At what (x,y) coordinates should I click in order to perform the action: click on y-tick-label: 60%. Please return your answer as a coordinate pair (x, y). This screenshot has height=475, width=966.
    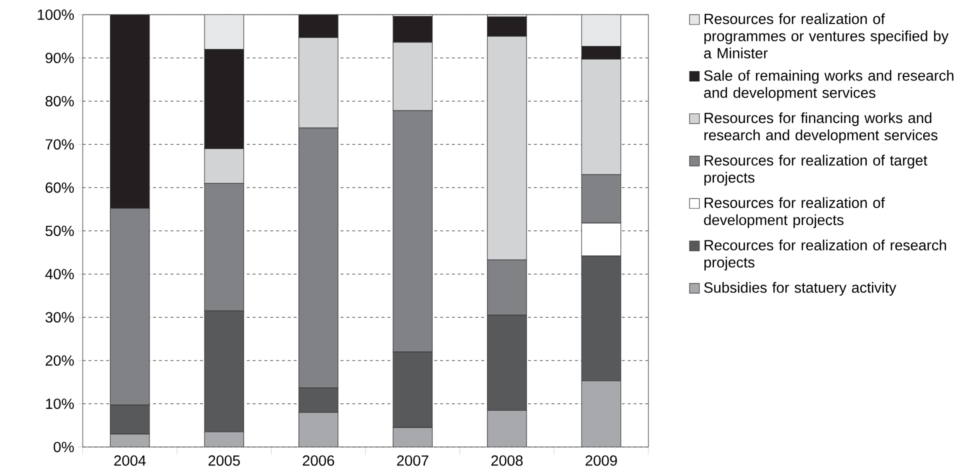
    Looking at the image, I should click on (60, 187).